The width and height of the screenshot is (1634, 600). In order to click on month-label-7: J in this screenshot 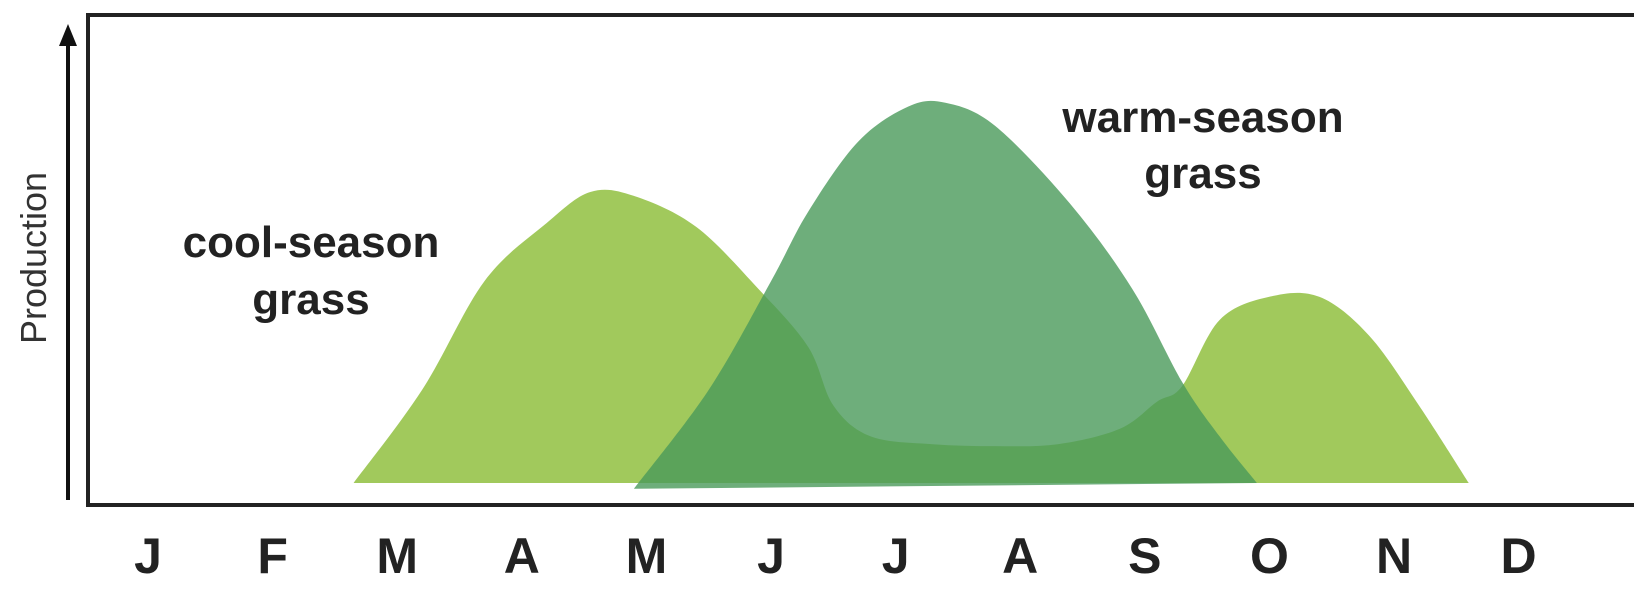, I will do `click(896, 556)`.